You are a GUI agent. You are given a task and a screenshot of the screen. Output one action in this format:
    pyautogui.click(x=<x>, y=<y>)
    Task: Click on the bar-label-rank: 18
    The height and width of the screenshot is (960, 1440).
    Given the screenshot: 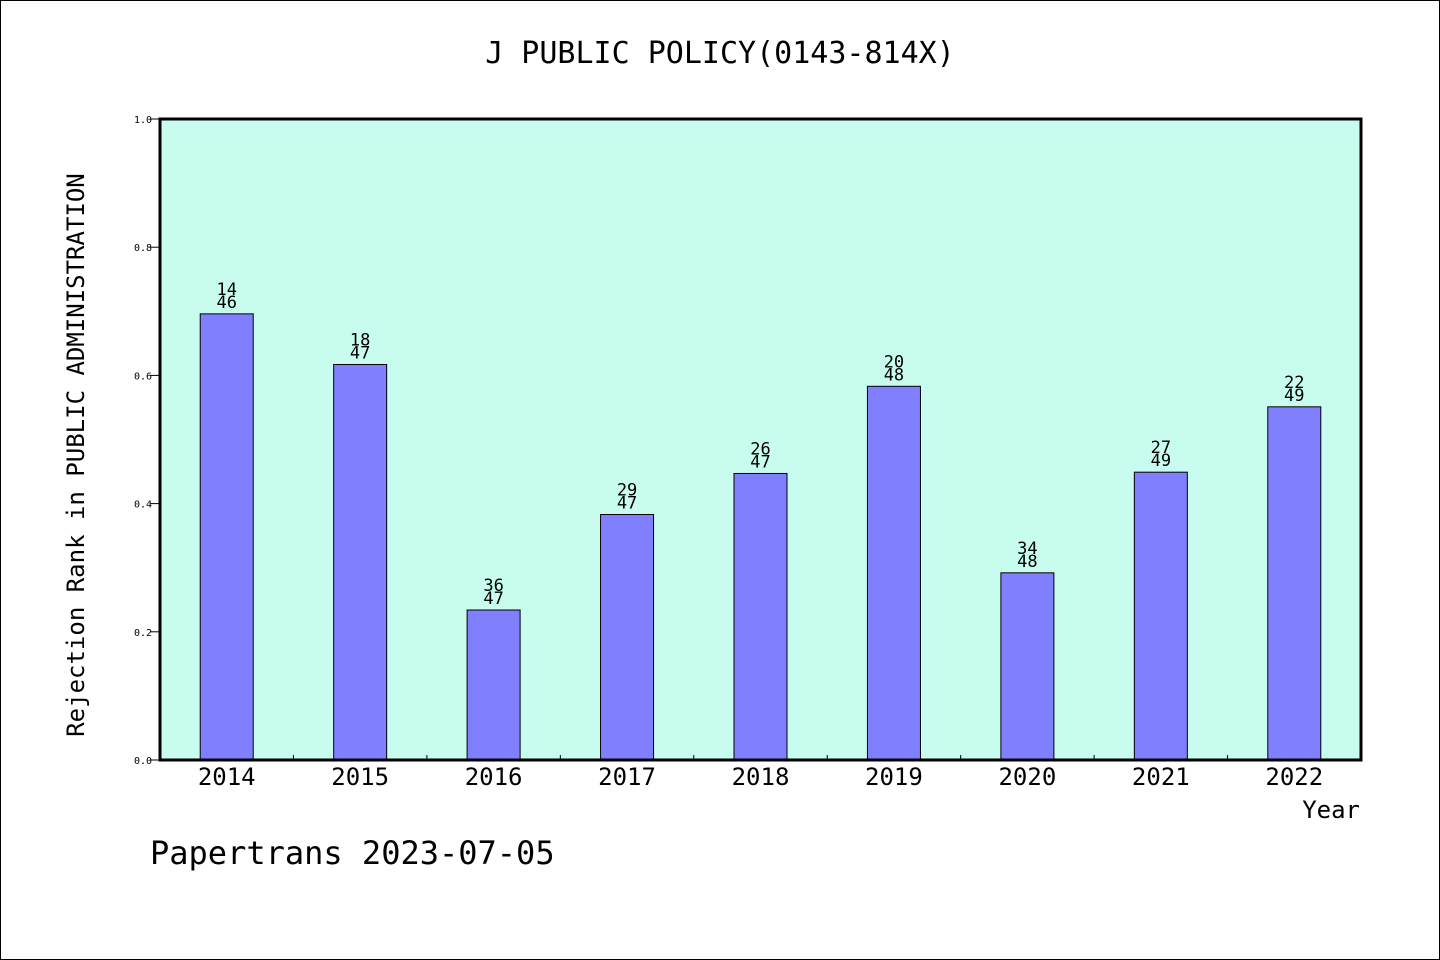 What is the action you would take?
    pyautogui.click(x=360, y=341)
    